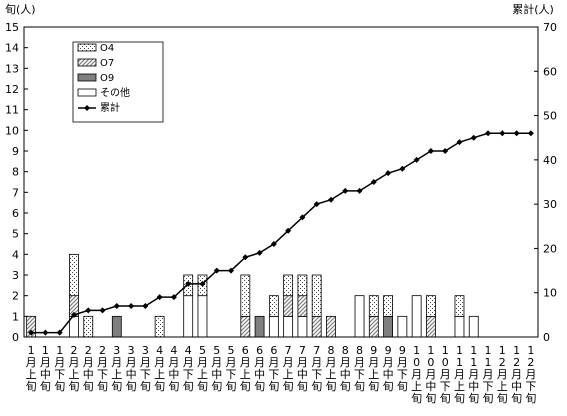 Image resolution: width=567 pixels, height=416 pixels. I want to click on category-char: 6, so click(245, 350).